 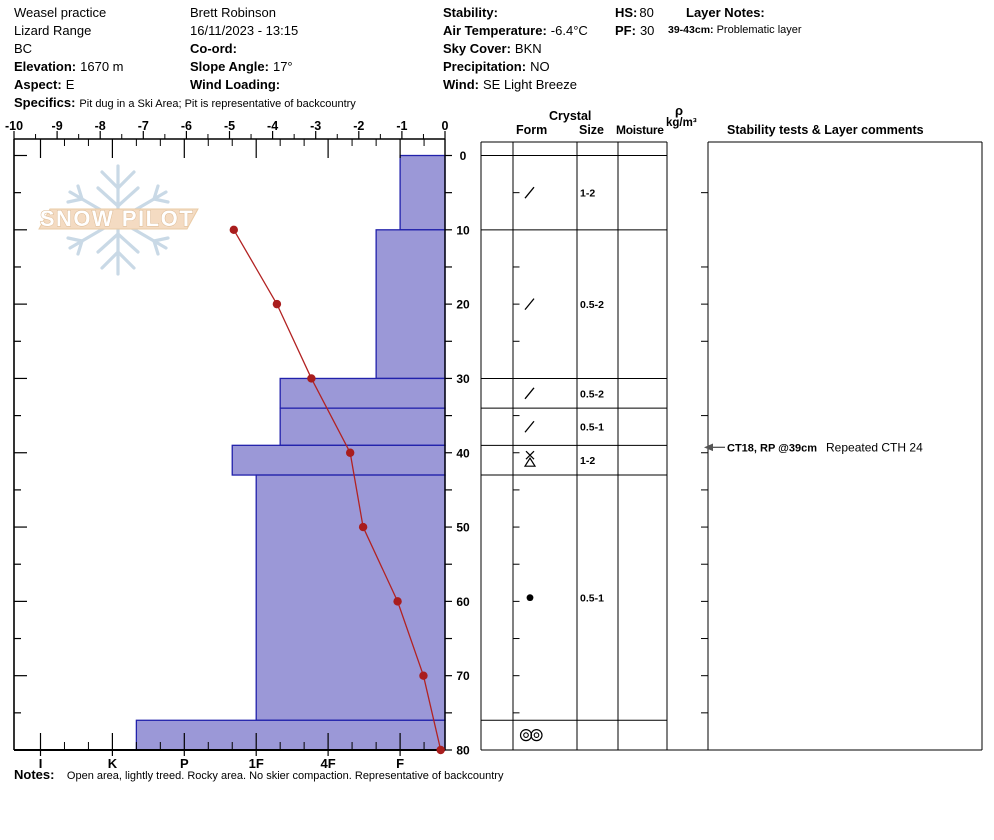 I want to click on depth-tick-label: 40, so click(x=463, y=453).